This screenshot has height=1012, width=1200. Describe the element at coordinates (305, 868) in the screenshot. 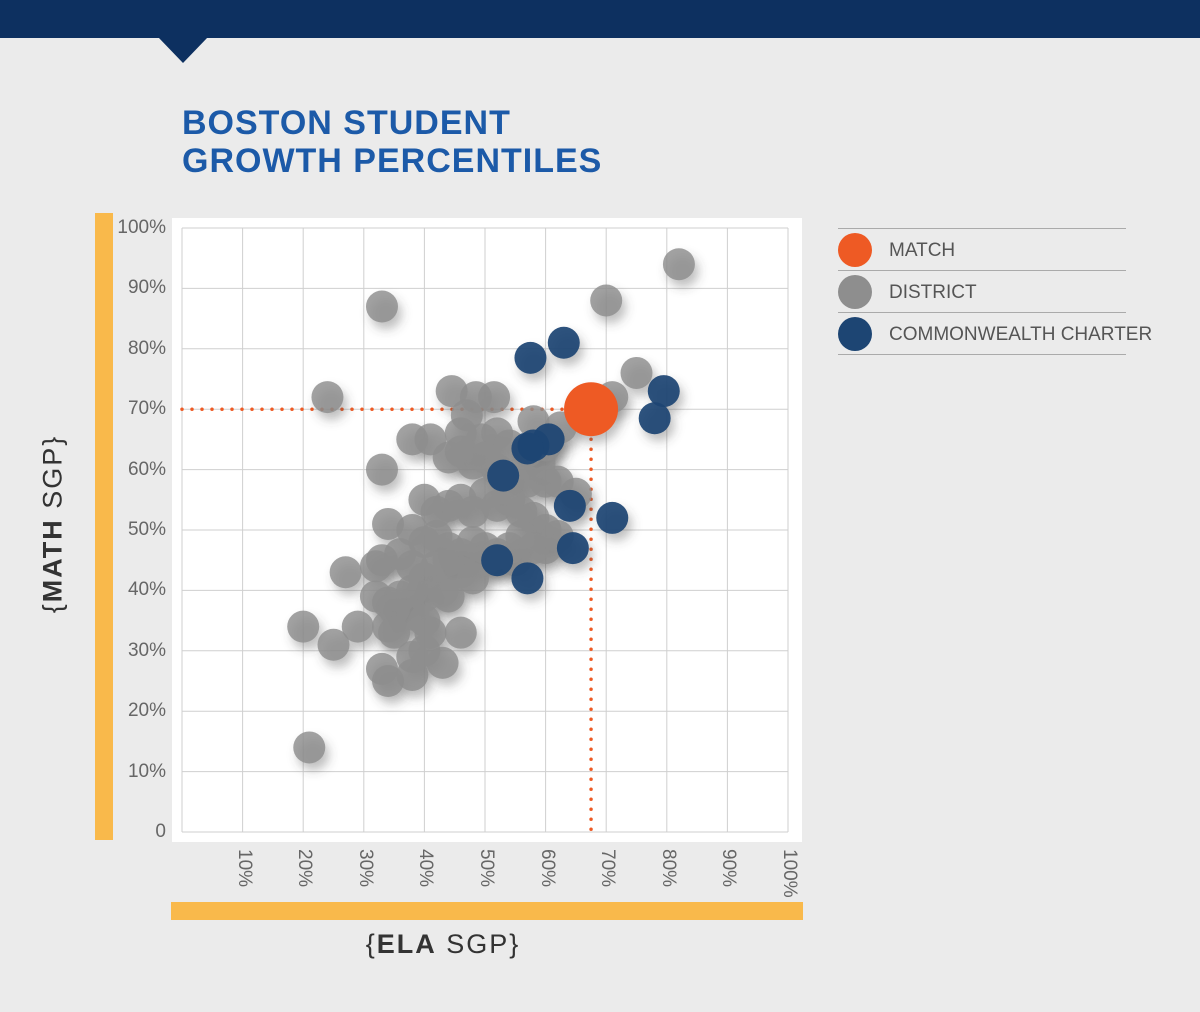

I see `x-tick-label: 20%` at that location.